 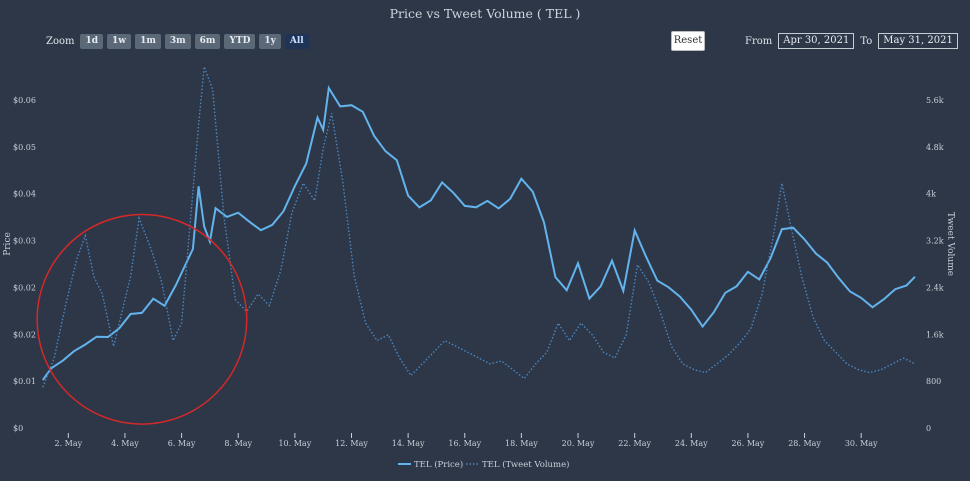 What do you see at coordinates (438, 464) in the screenshot?
I see `legend-price-label: TEL (Price)` at bounding box center [438, 464].